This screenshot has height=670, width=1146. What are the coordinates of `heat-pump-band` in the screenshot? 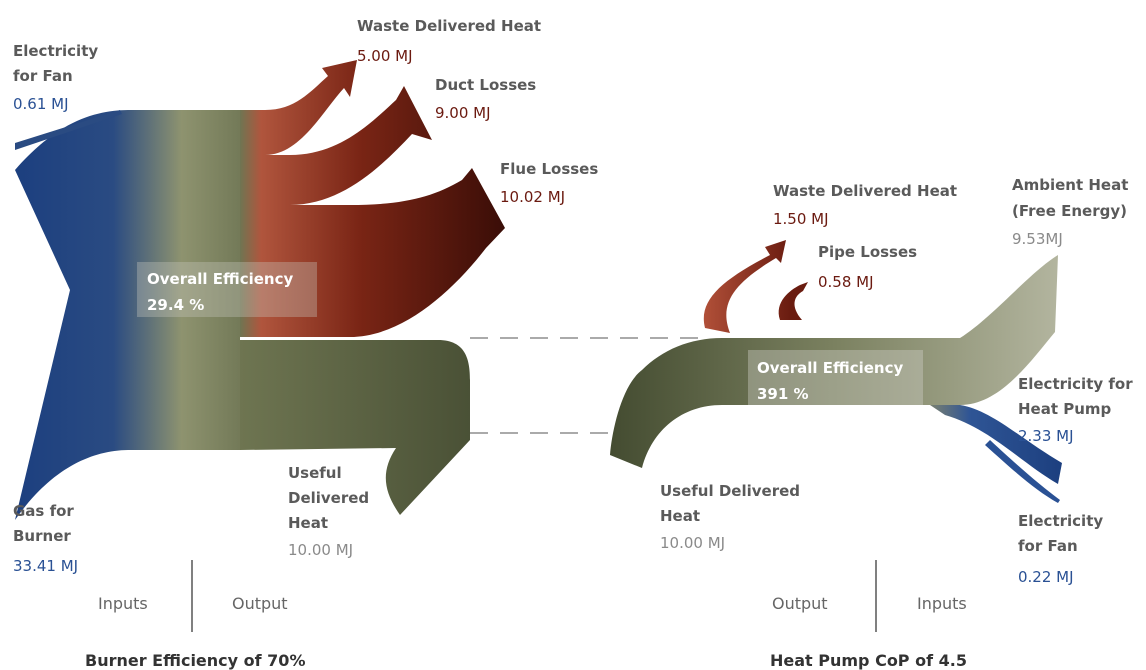 It's located at (834, 361).